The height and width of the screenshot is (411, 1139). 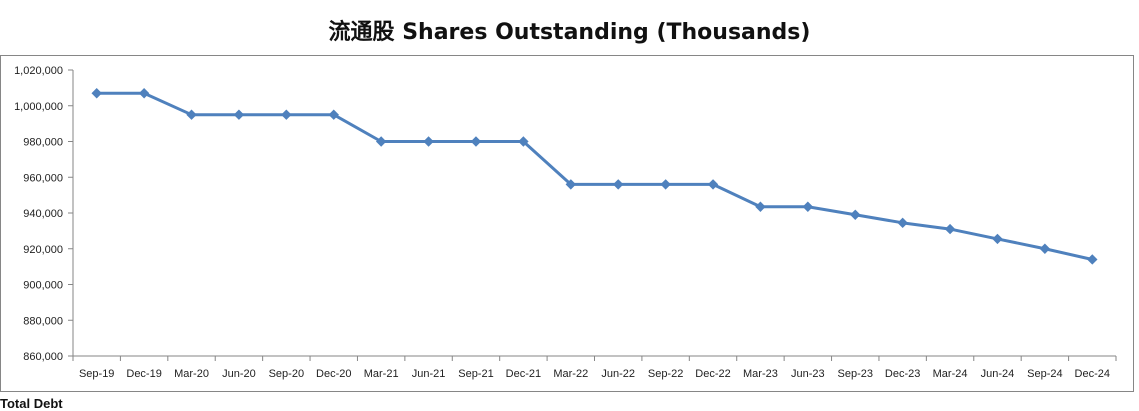 What do you see at coordinates (808, 374) in the screenshot?
I see `x-tick-label: Jun-23` at bounding box center [808, 374].